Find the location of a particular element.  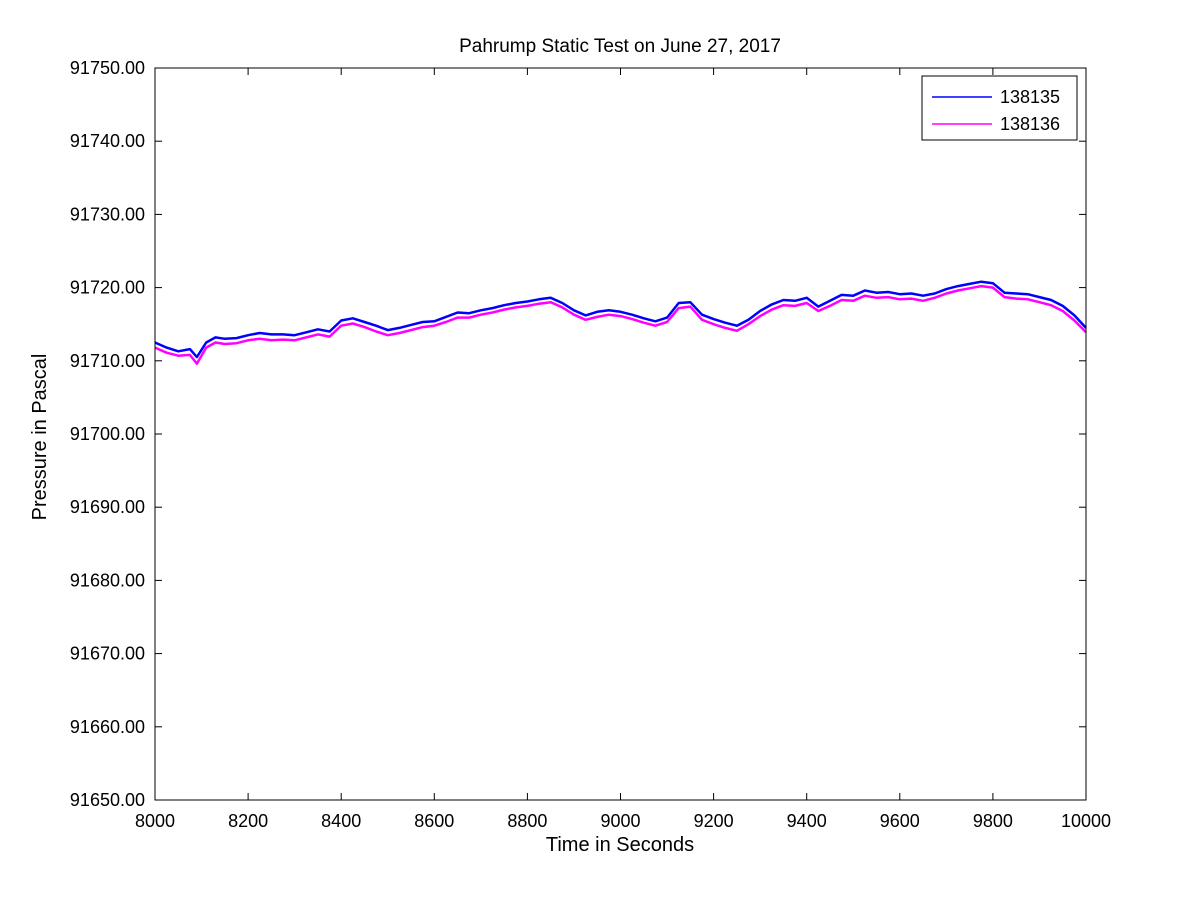

x-tick-label: 8800 is located at coordinates (527, 821).